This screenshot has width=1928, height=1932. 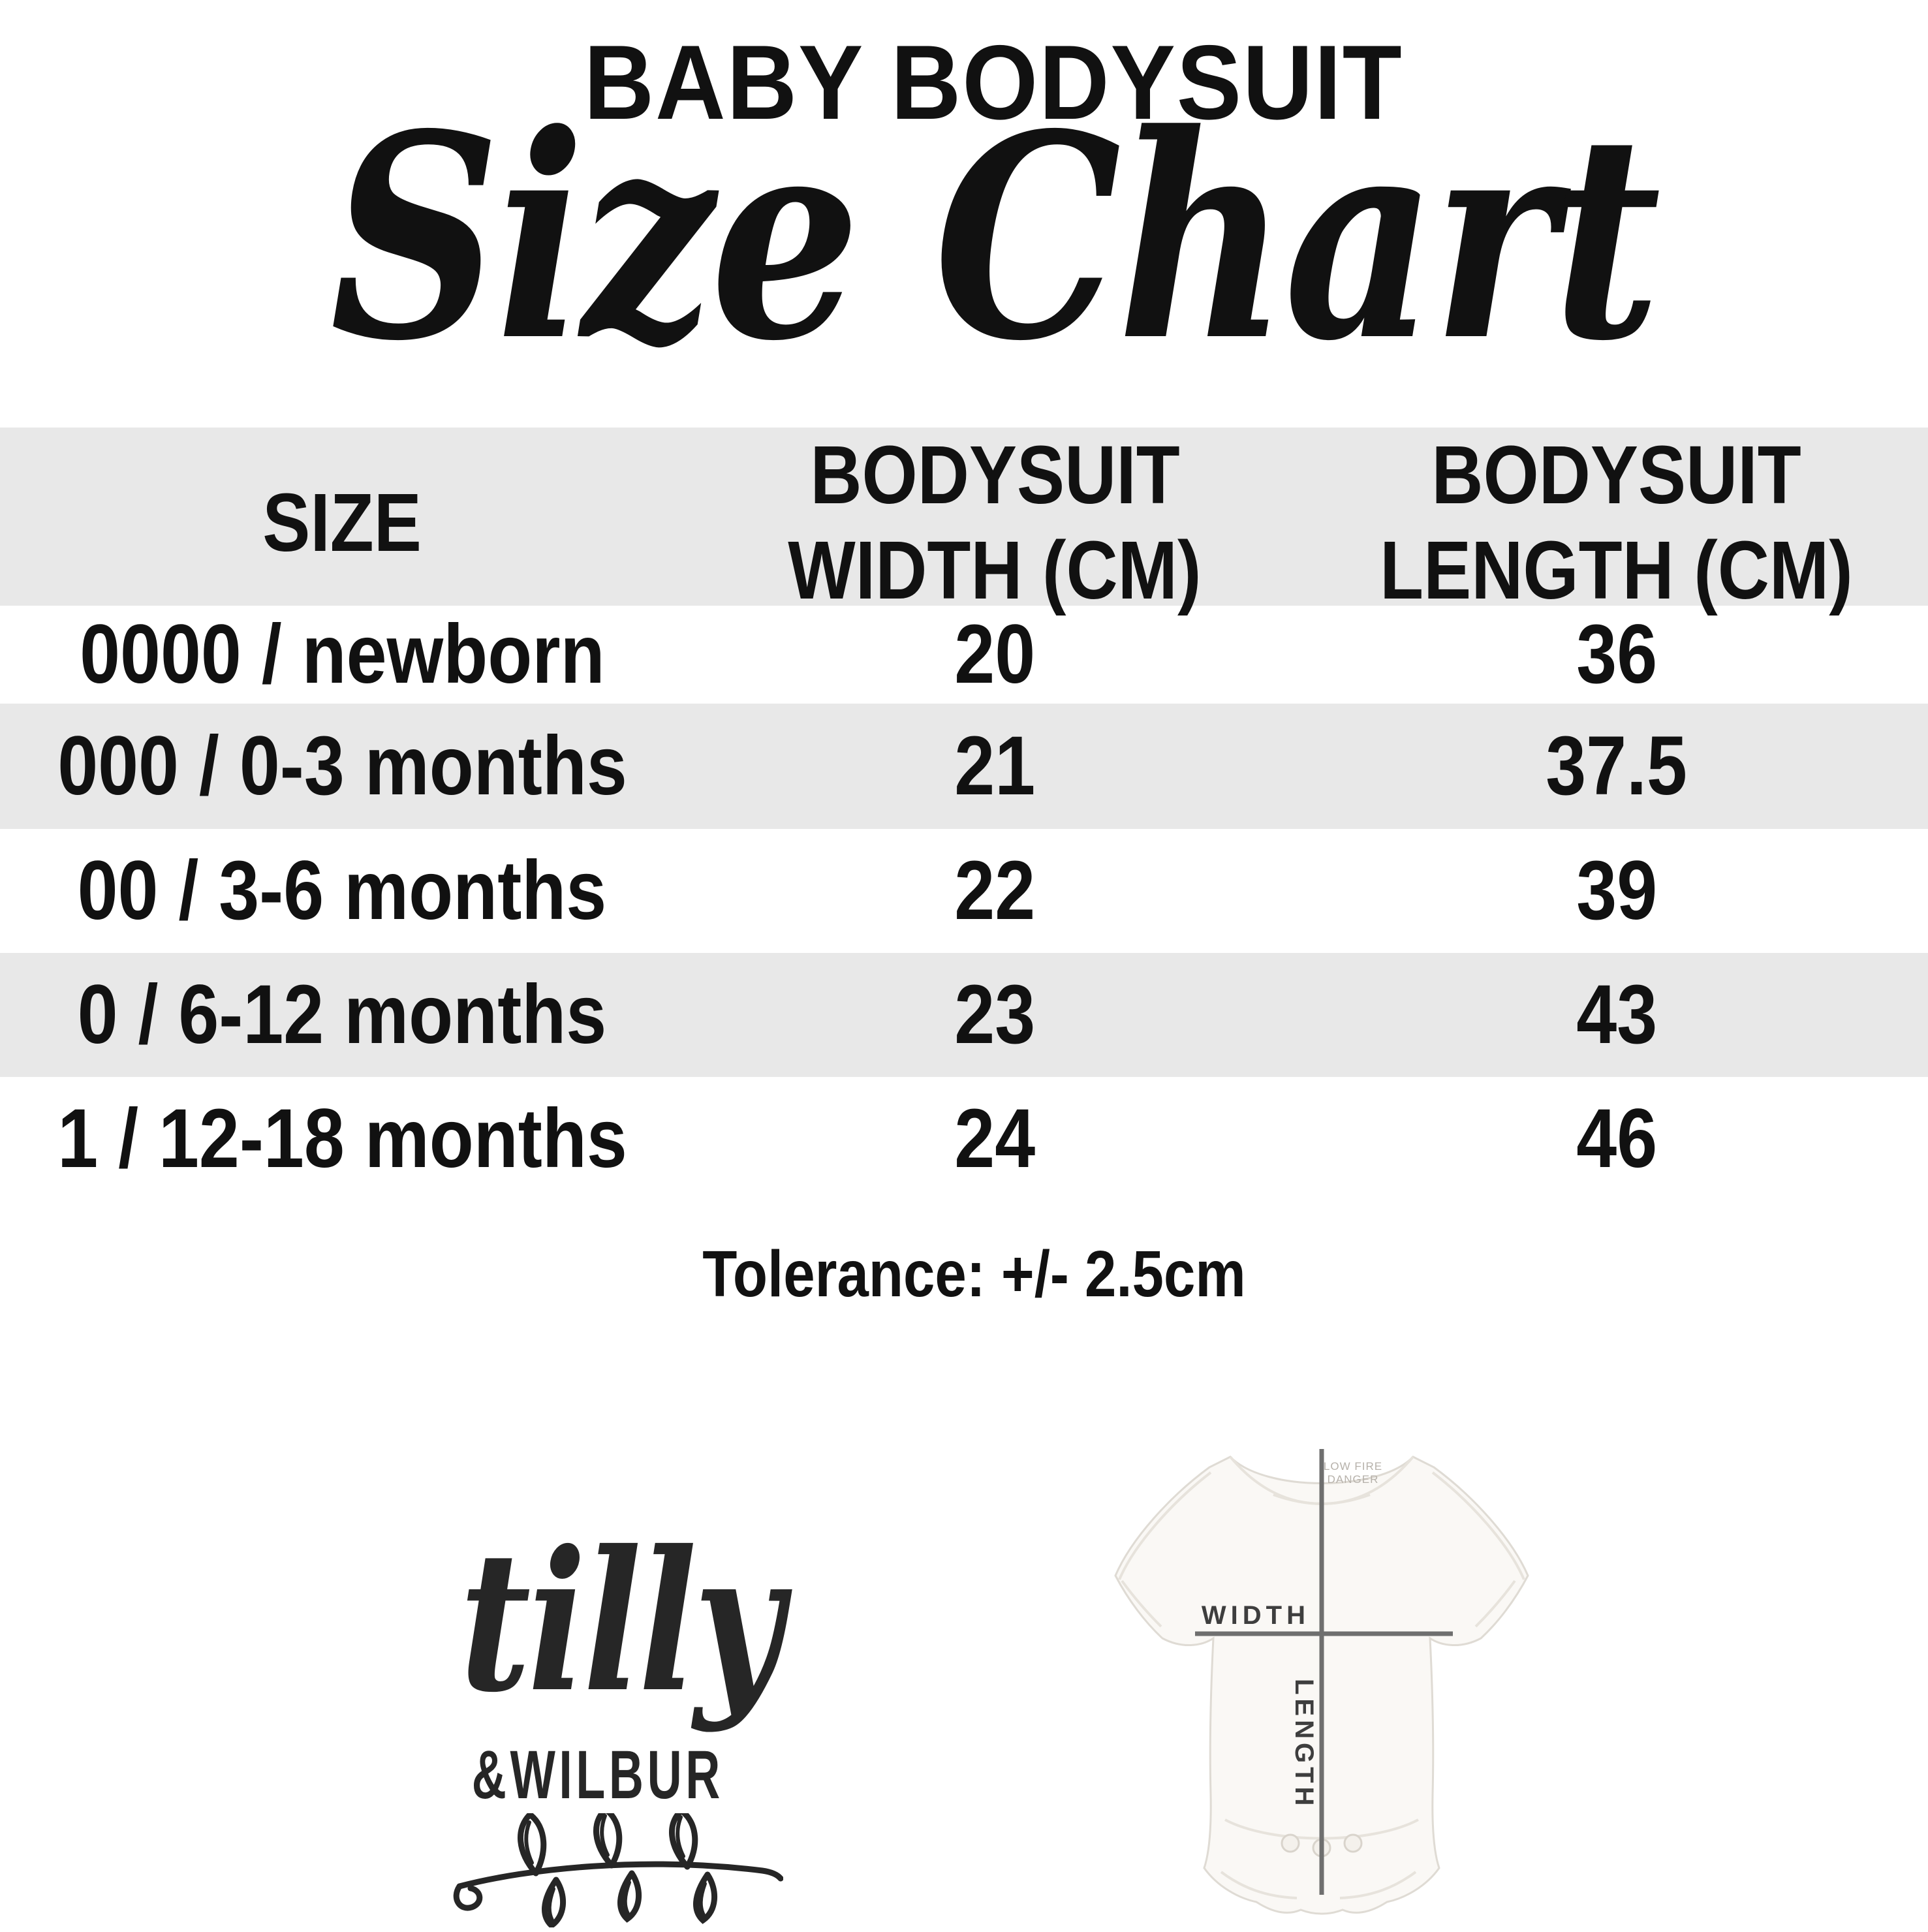 I want to click on width-cell: 20, so click(x=995, y=655).